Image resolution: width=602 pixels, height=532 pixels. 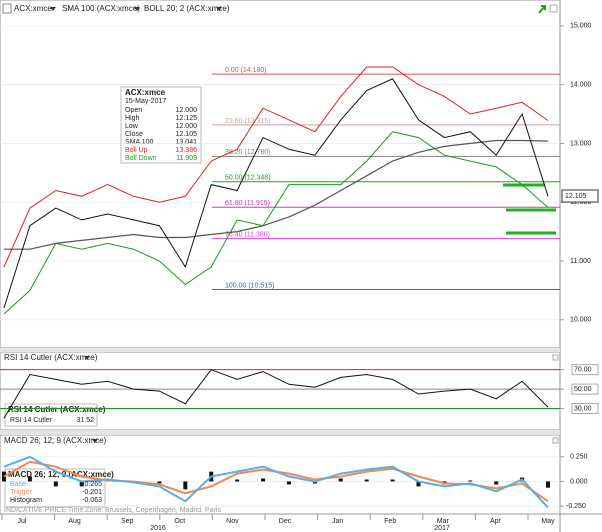 I want to click on tick-label-box, so click(x=585, y=389).